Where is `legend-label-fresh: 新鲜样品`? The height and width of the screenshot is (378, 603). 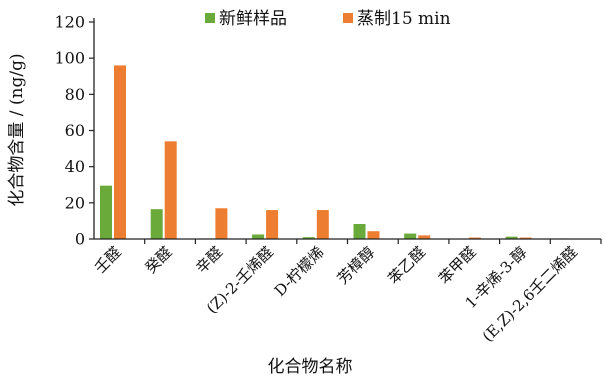 legend-label-fresh: 新鲜样品 is located at coordinates (253, 19).